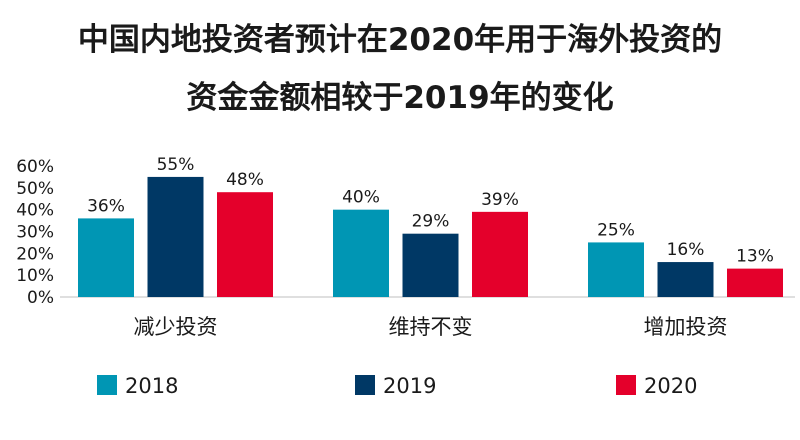  What do you see at coordinates (35, 276) in the screenshot?
I see `y-tick-label: 10%` at bounding box center [35, 276].